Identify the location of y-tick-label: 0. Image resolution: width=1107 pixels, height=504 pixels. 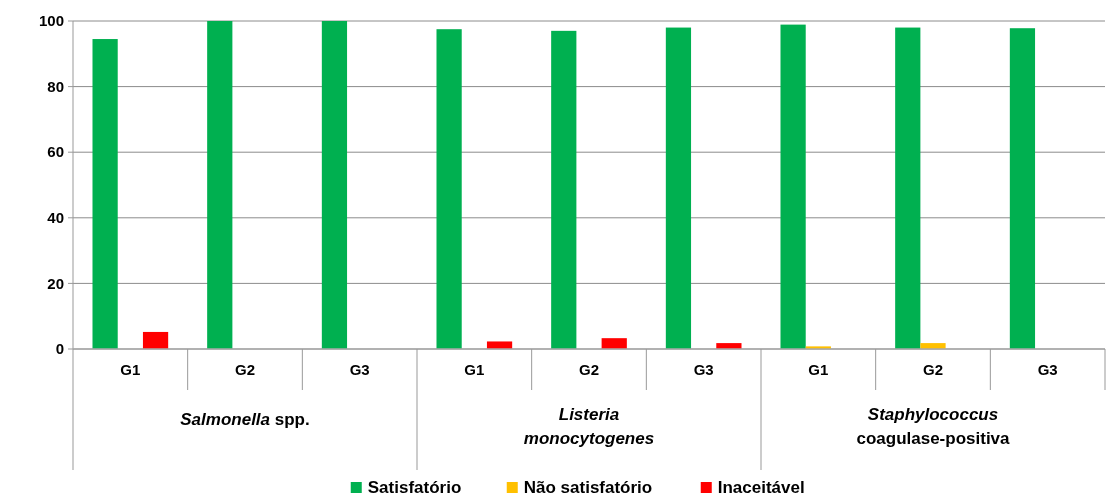
(59, 349).